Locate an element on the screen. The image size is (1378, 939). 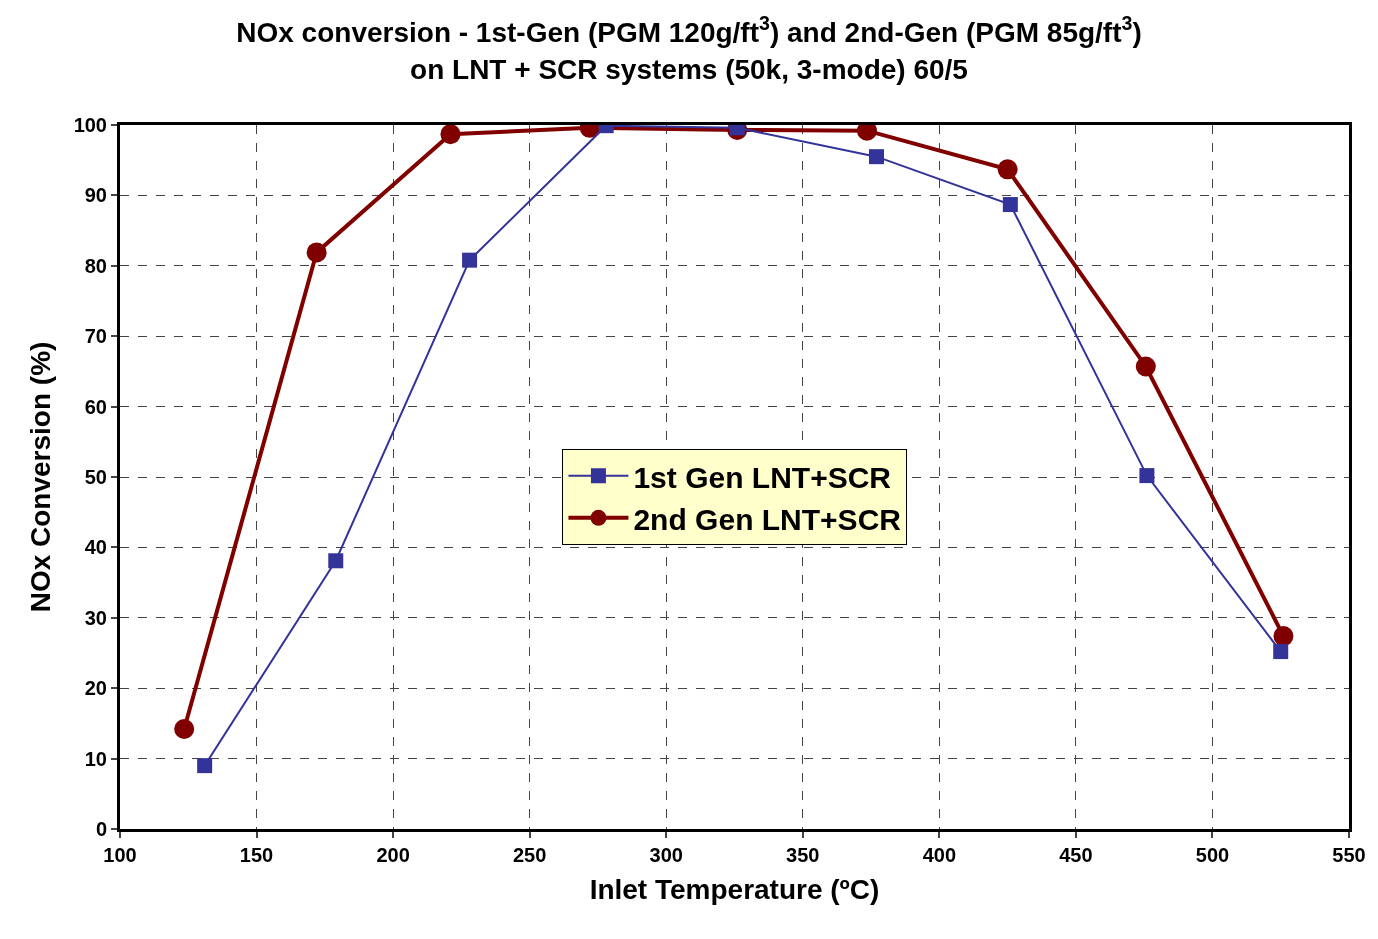
y-tick-label: 100 is located at coordinates (90, 125).